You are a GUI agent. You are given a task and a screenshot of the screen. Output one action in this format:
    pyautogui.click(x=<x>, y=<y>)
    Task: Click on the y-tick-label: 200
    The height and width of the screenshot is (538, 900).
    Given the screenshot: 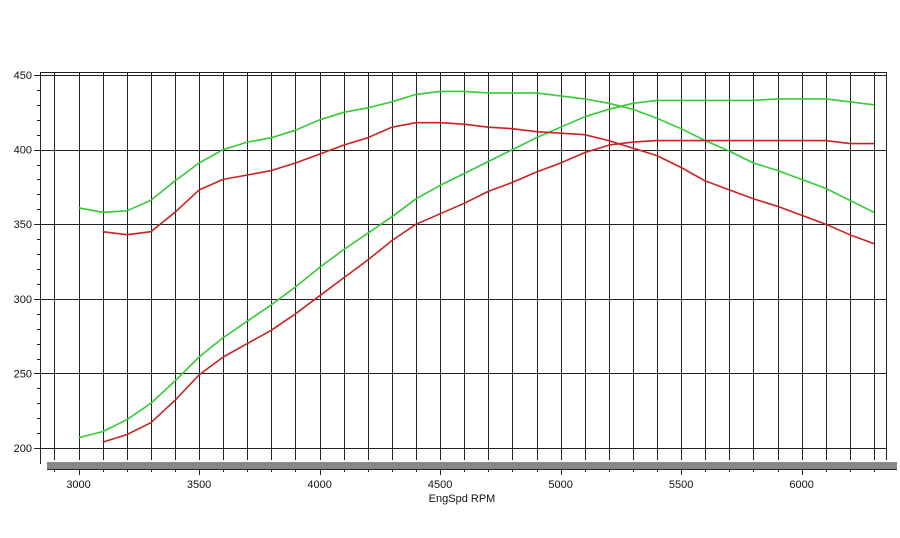 What is the action you would take?
    pyautogui.click(x=23, y=449)
    